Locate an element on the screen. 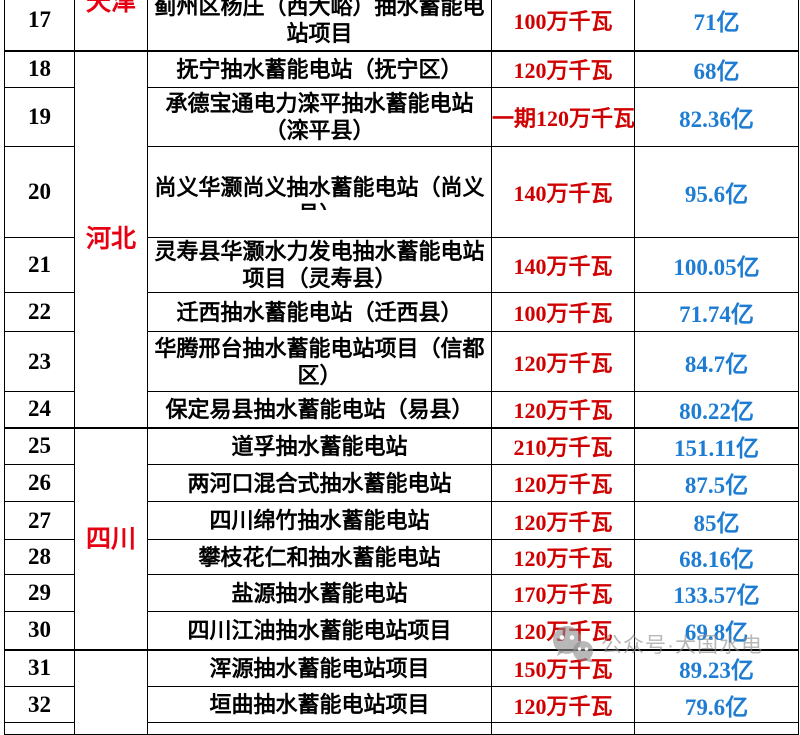  project-name-cell: 蓟州区杨庄（西大峪）抽水蓄能电 站项目 is located at coordinates (319, 25).